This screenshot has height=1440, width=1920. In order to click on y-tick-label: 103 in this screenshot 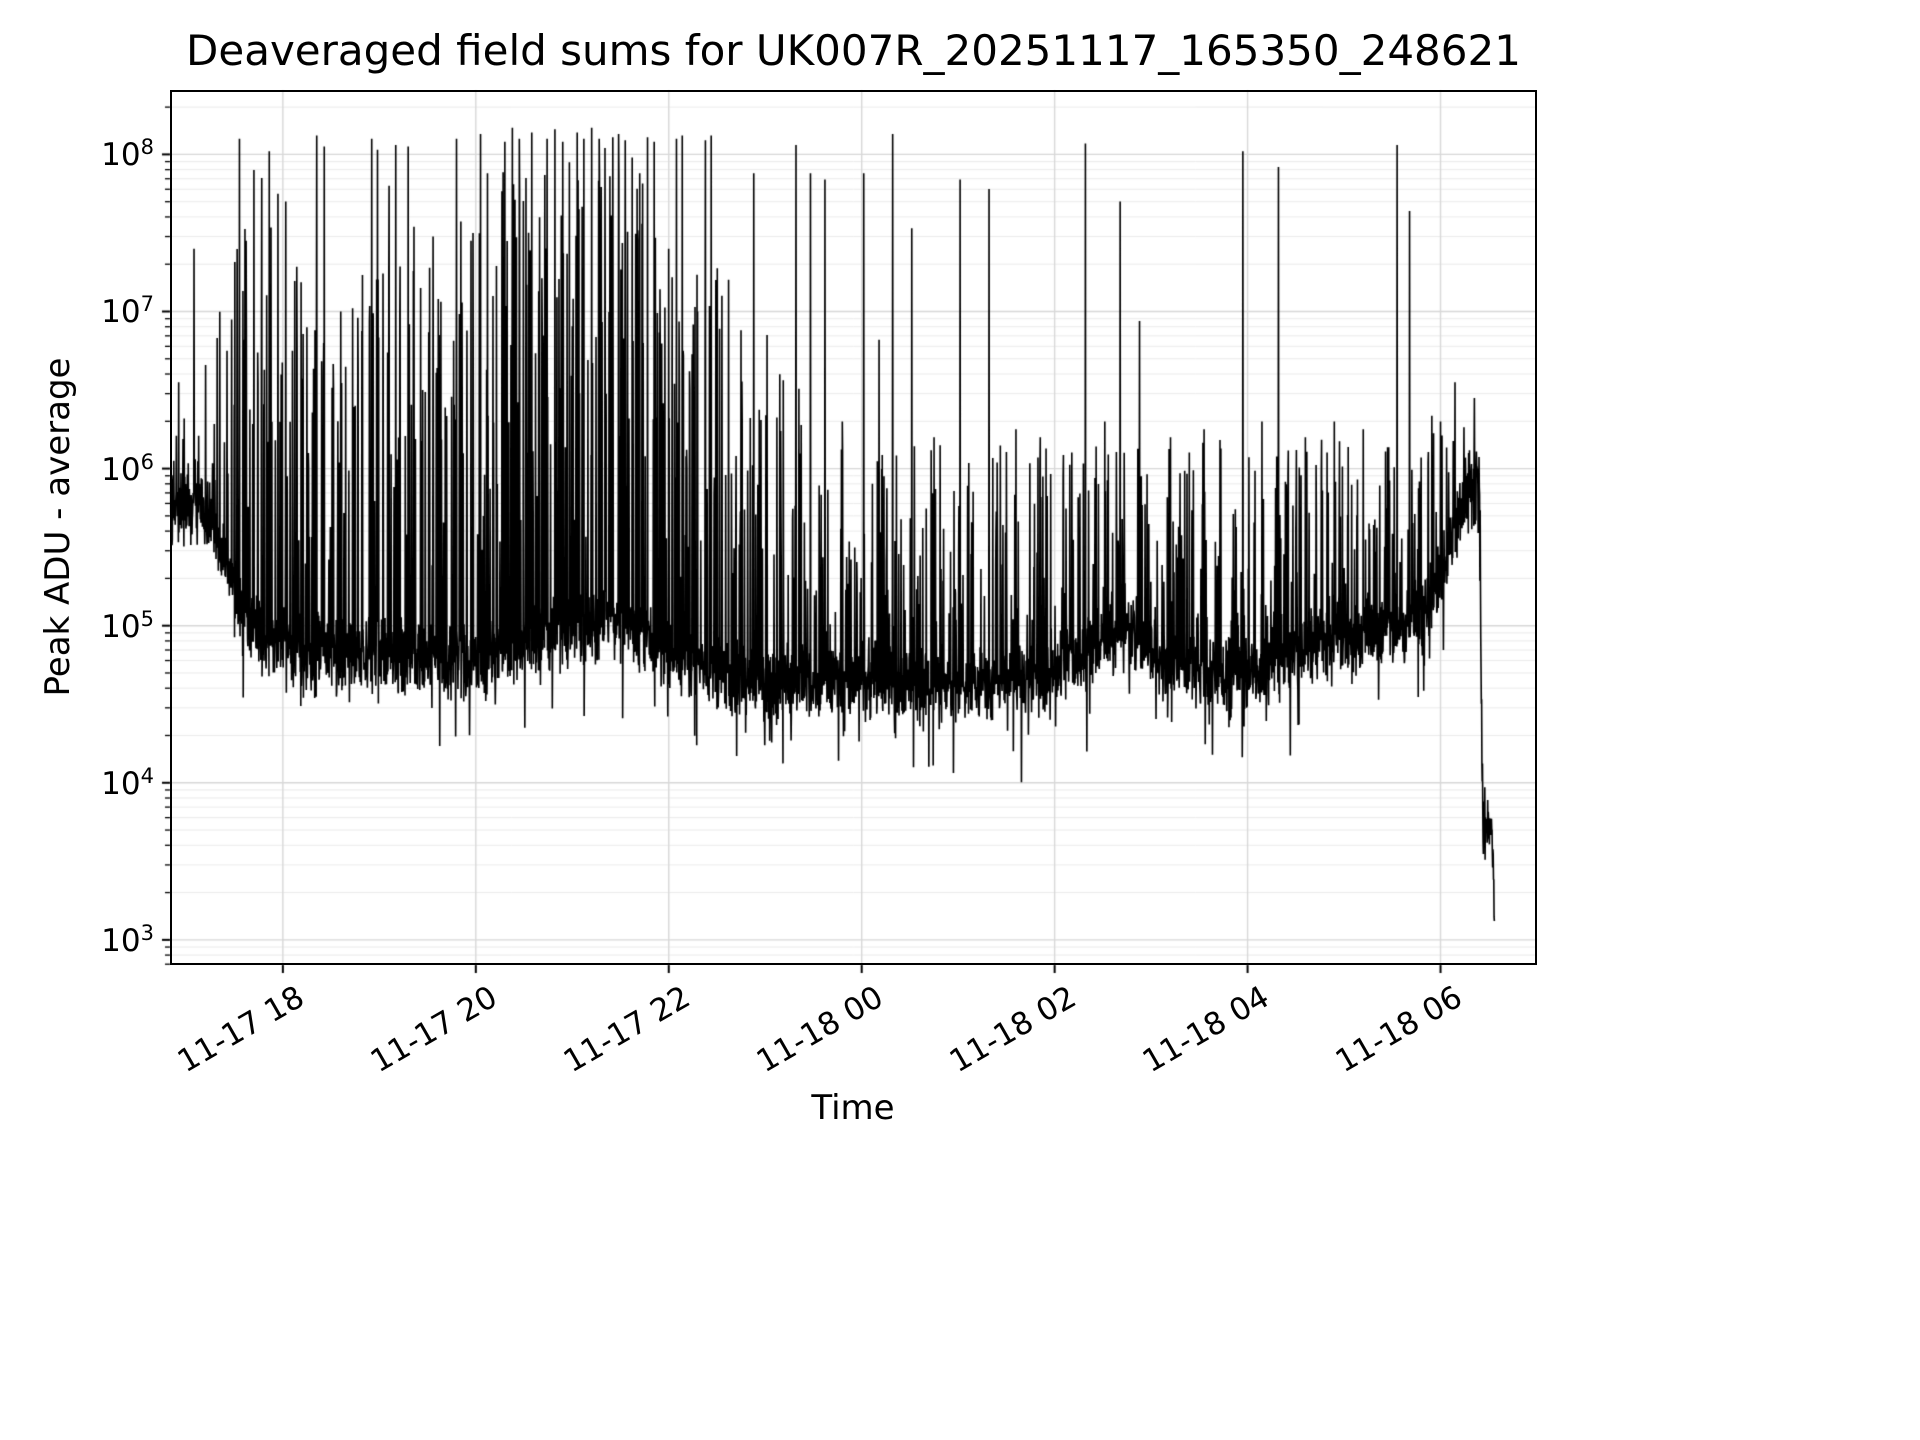, I will do `click(127, 940)`.